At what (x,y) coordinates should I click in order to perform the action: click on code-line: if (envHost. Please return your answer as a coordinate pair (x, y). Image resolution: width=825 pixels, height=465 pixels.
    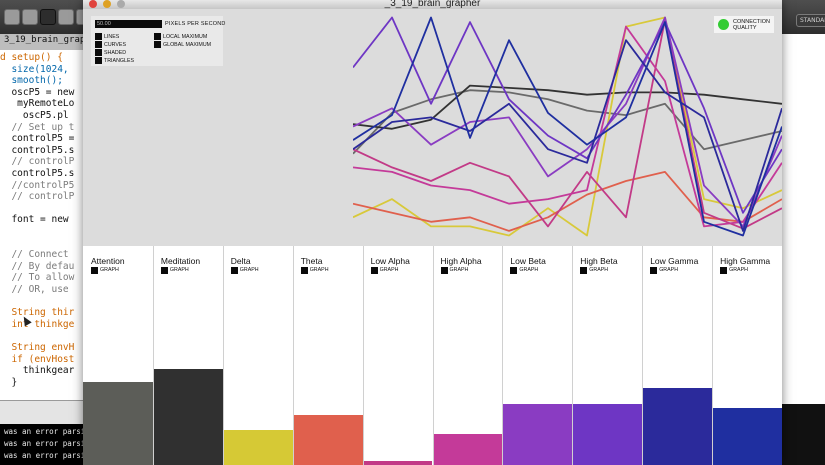
    Looking at the image, I should click on (37, 359).